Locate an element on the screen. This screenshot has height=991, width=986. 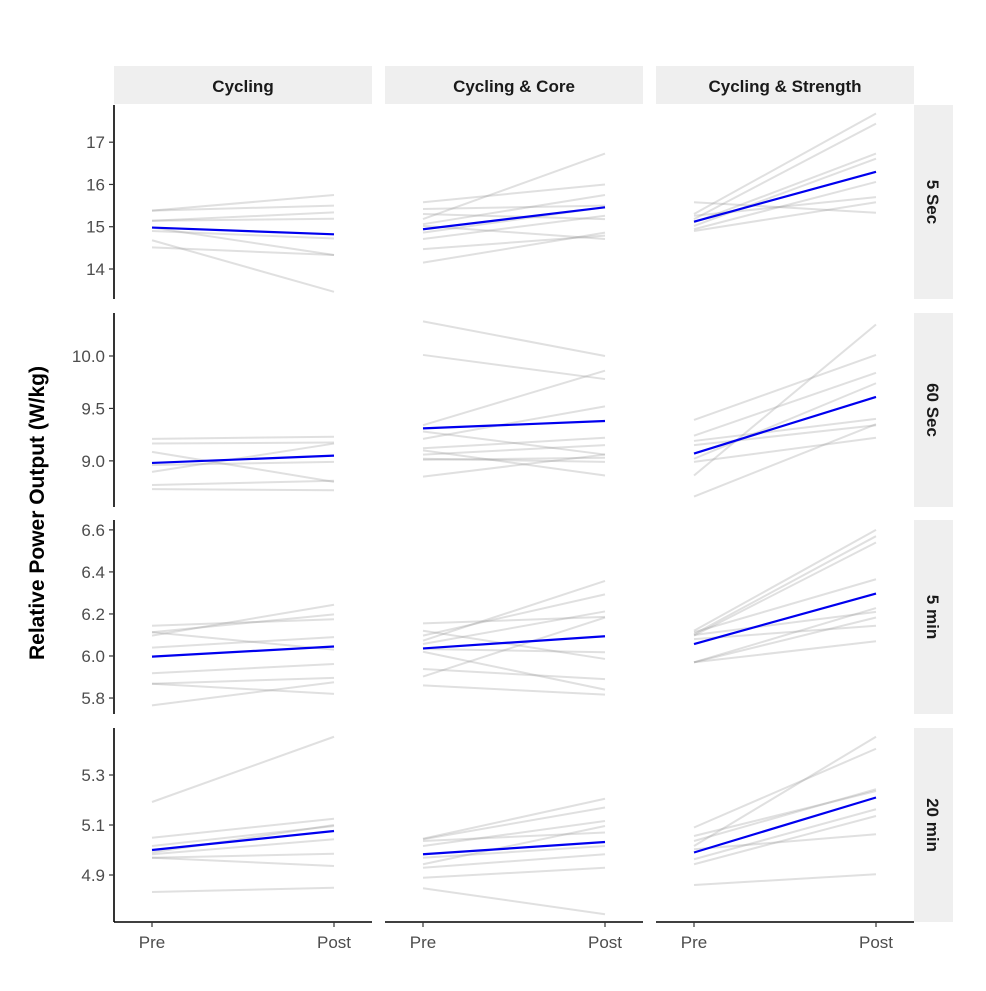
y-tick-label: 17 is located at coordinates (95, 142).